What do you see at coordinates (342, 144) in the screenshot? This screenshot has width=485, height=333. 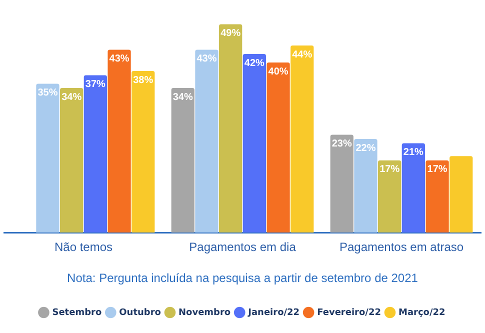 I see `data-label: 23%` at bounding box center [342, 144].